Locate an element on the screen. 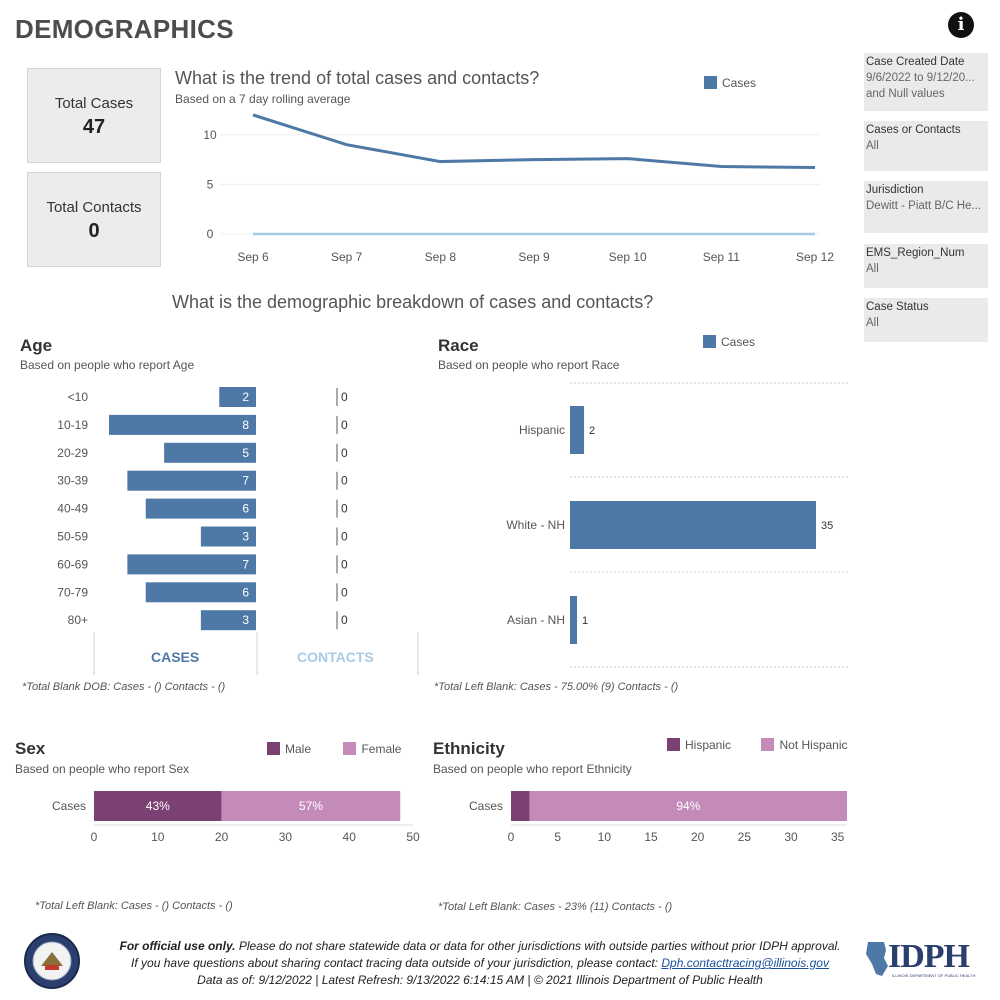  race-title: Race is located at coordinates (458, 345).